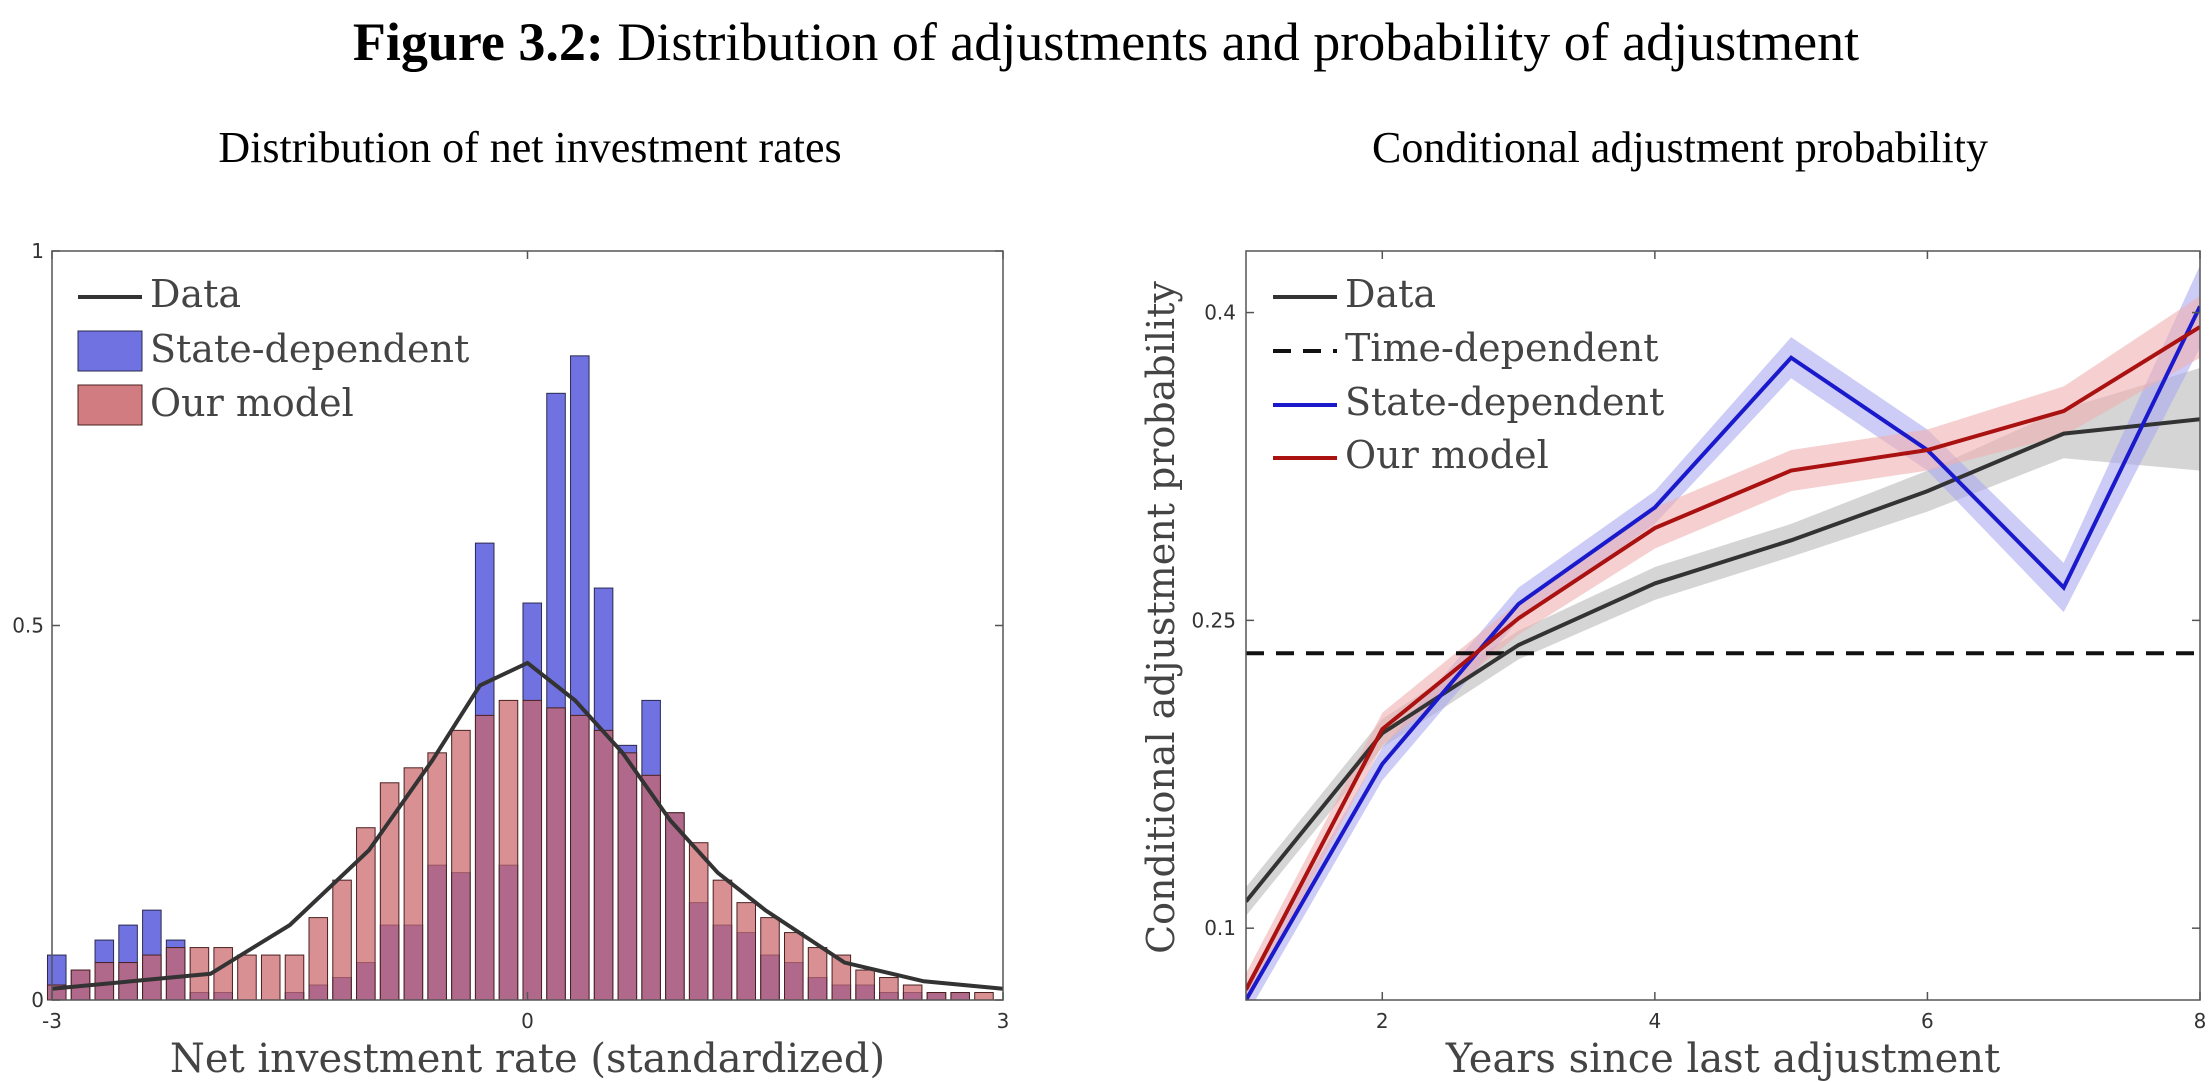 This screenshot has height=1082, width=2212. What do you see at coordinates (1680, 147) in the screenshot?
I see `right-chart-title: Conditional adjustment probability` at bounding box center [1680, 147].